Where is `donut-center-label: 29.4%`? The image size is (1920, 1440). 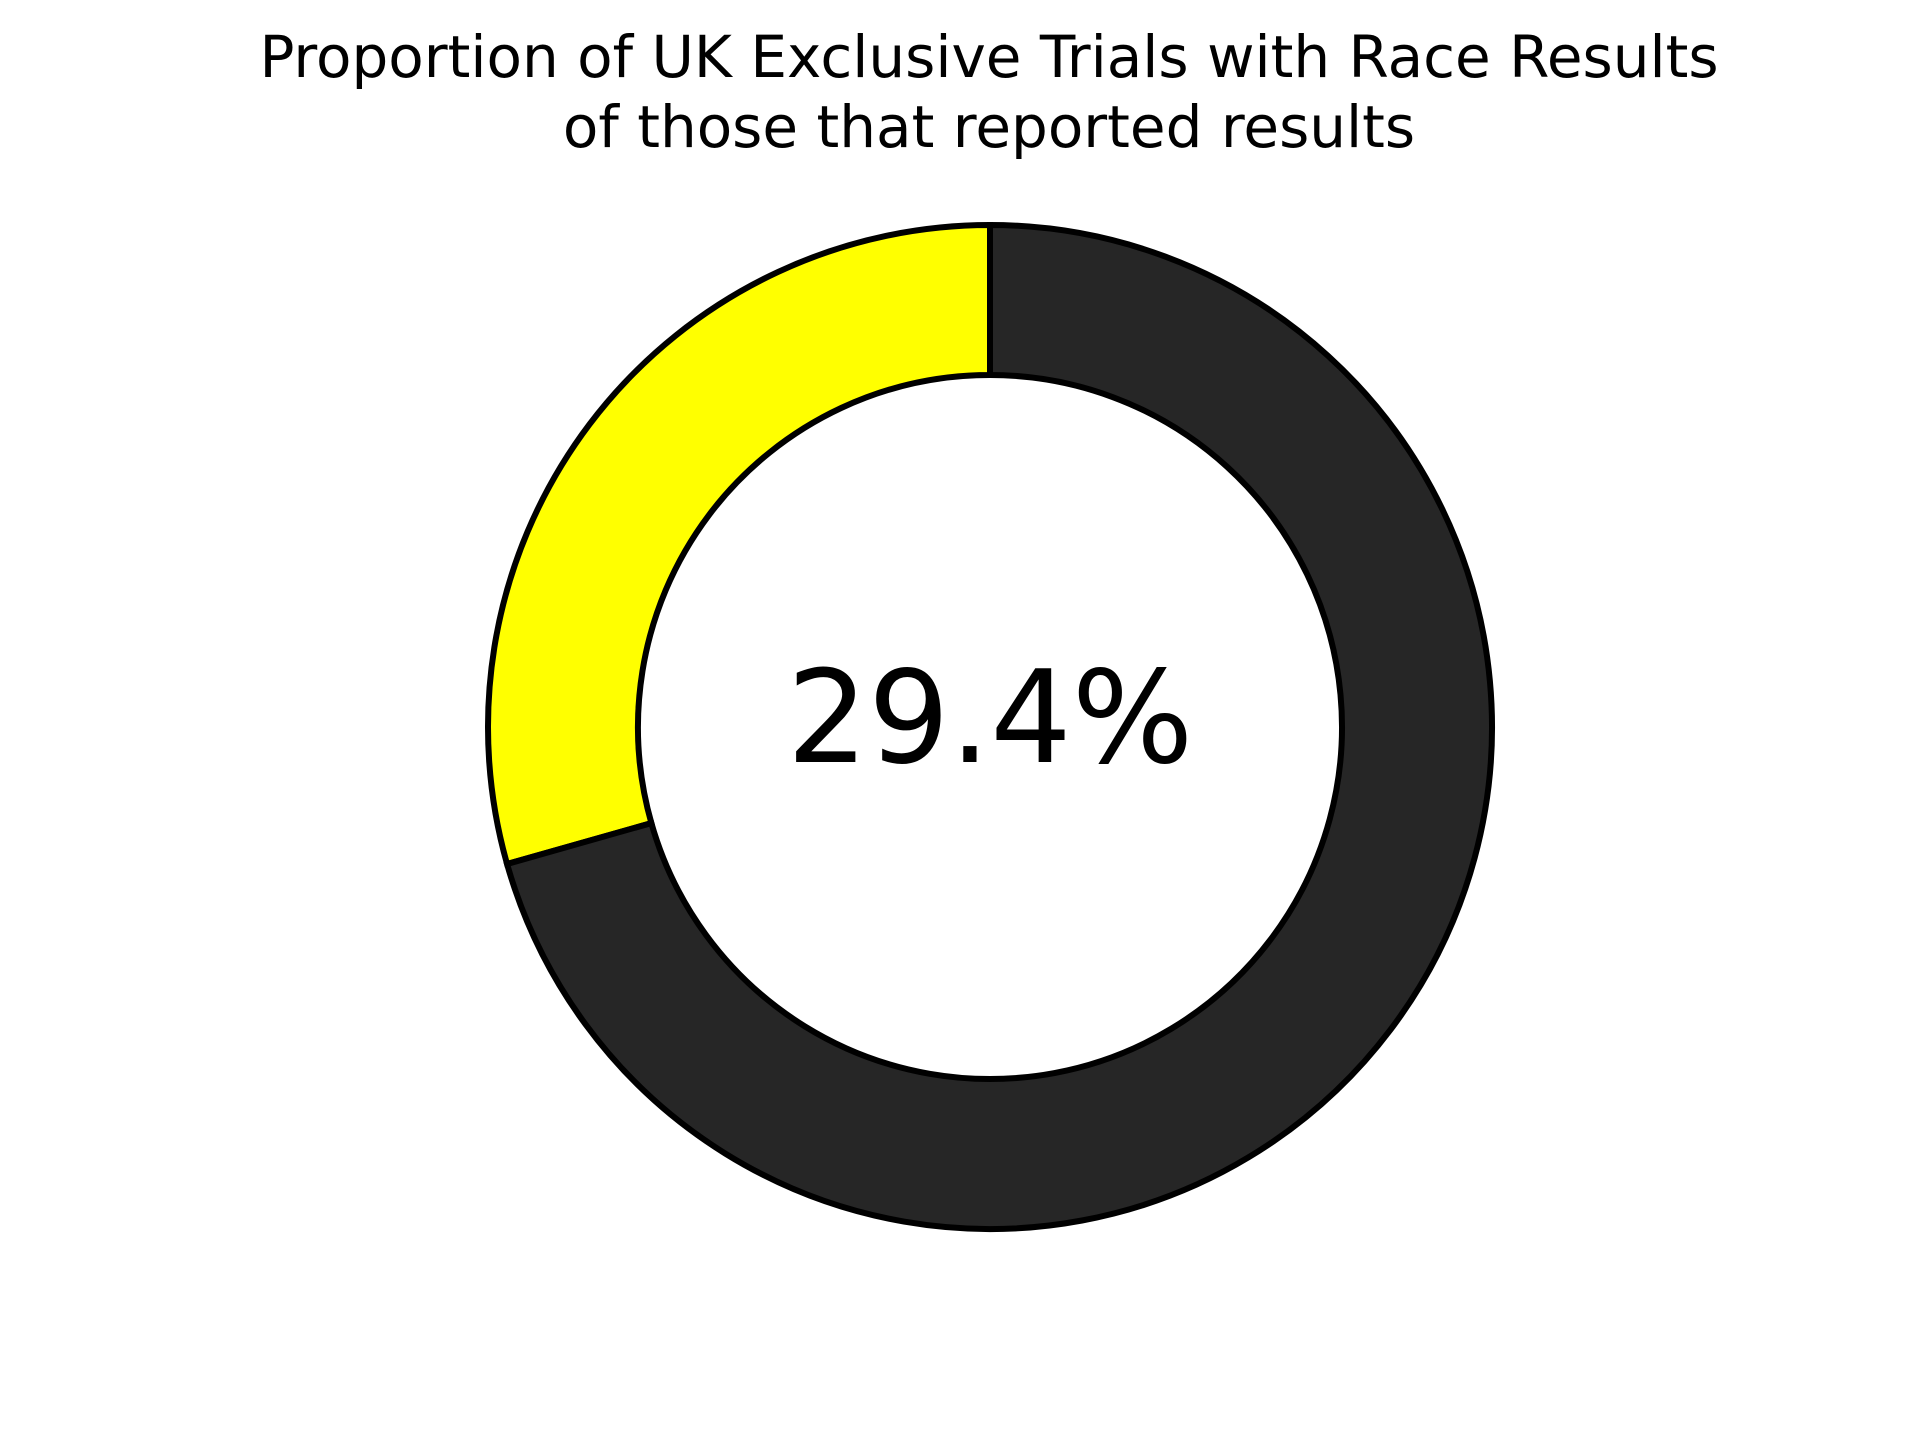 donut-center-label: 29.4% is located at coordinates (990, 718).